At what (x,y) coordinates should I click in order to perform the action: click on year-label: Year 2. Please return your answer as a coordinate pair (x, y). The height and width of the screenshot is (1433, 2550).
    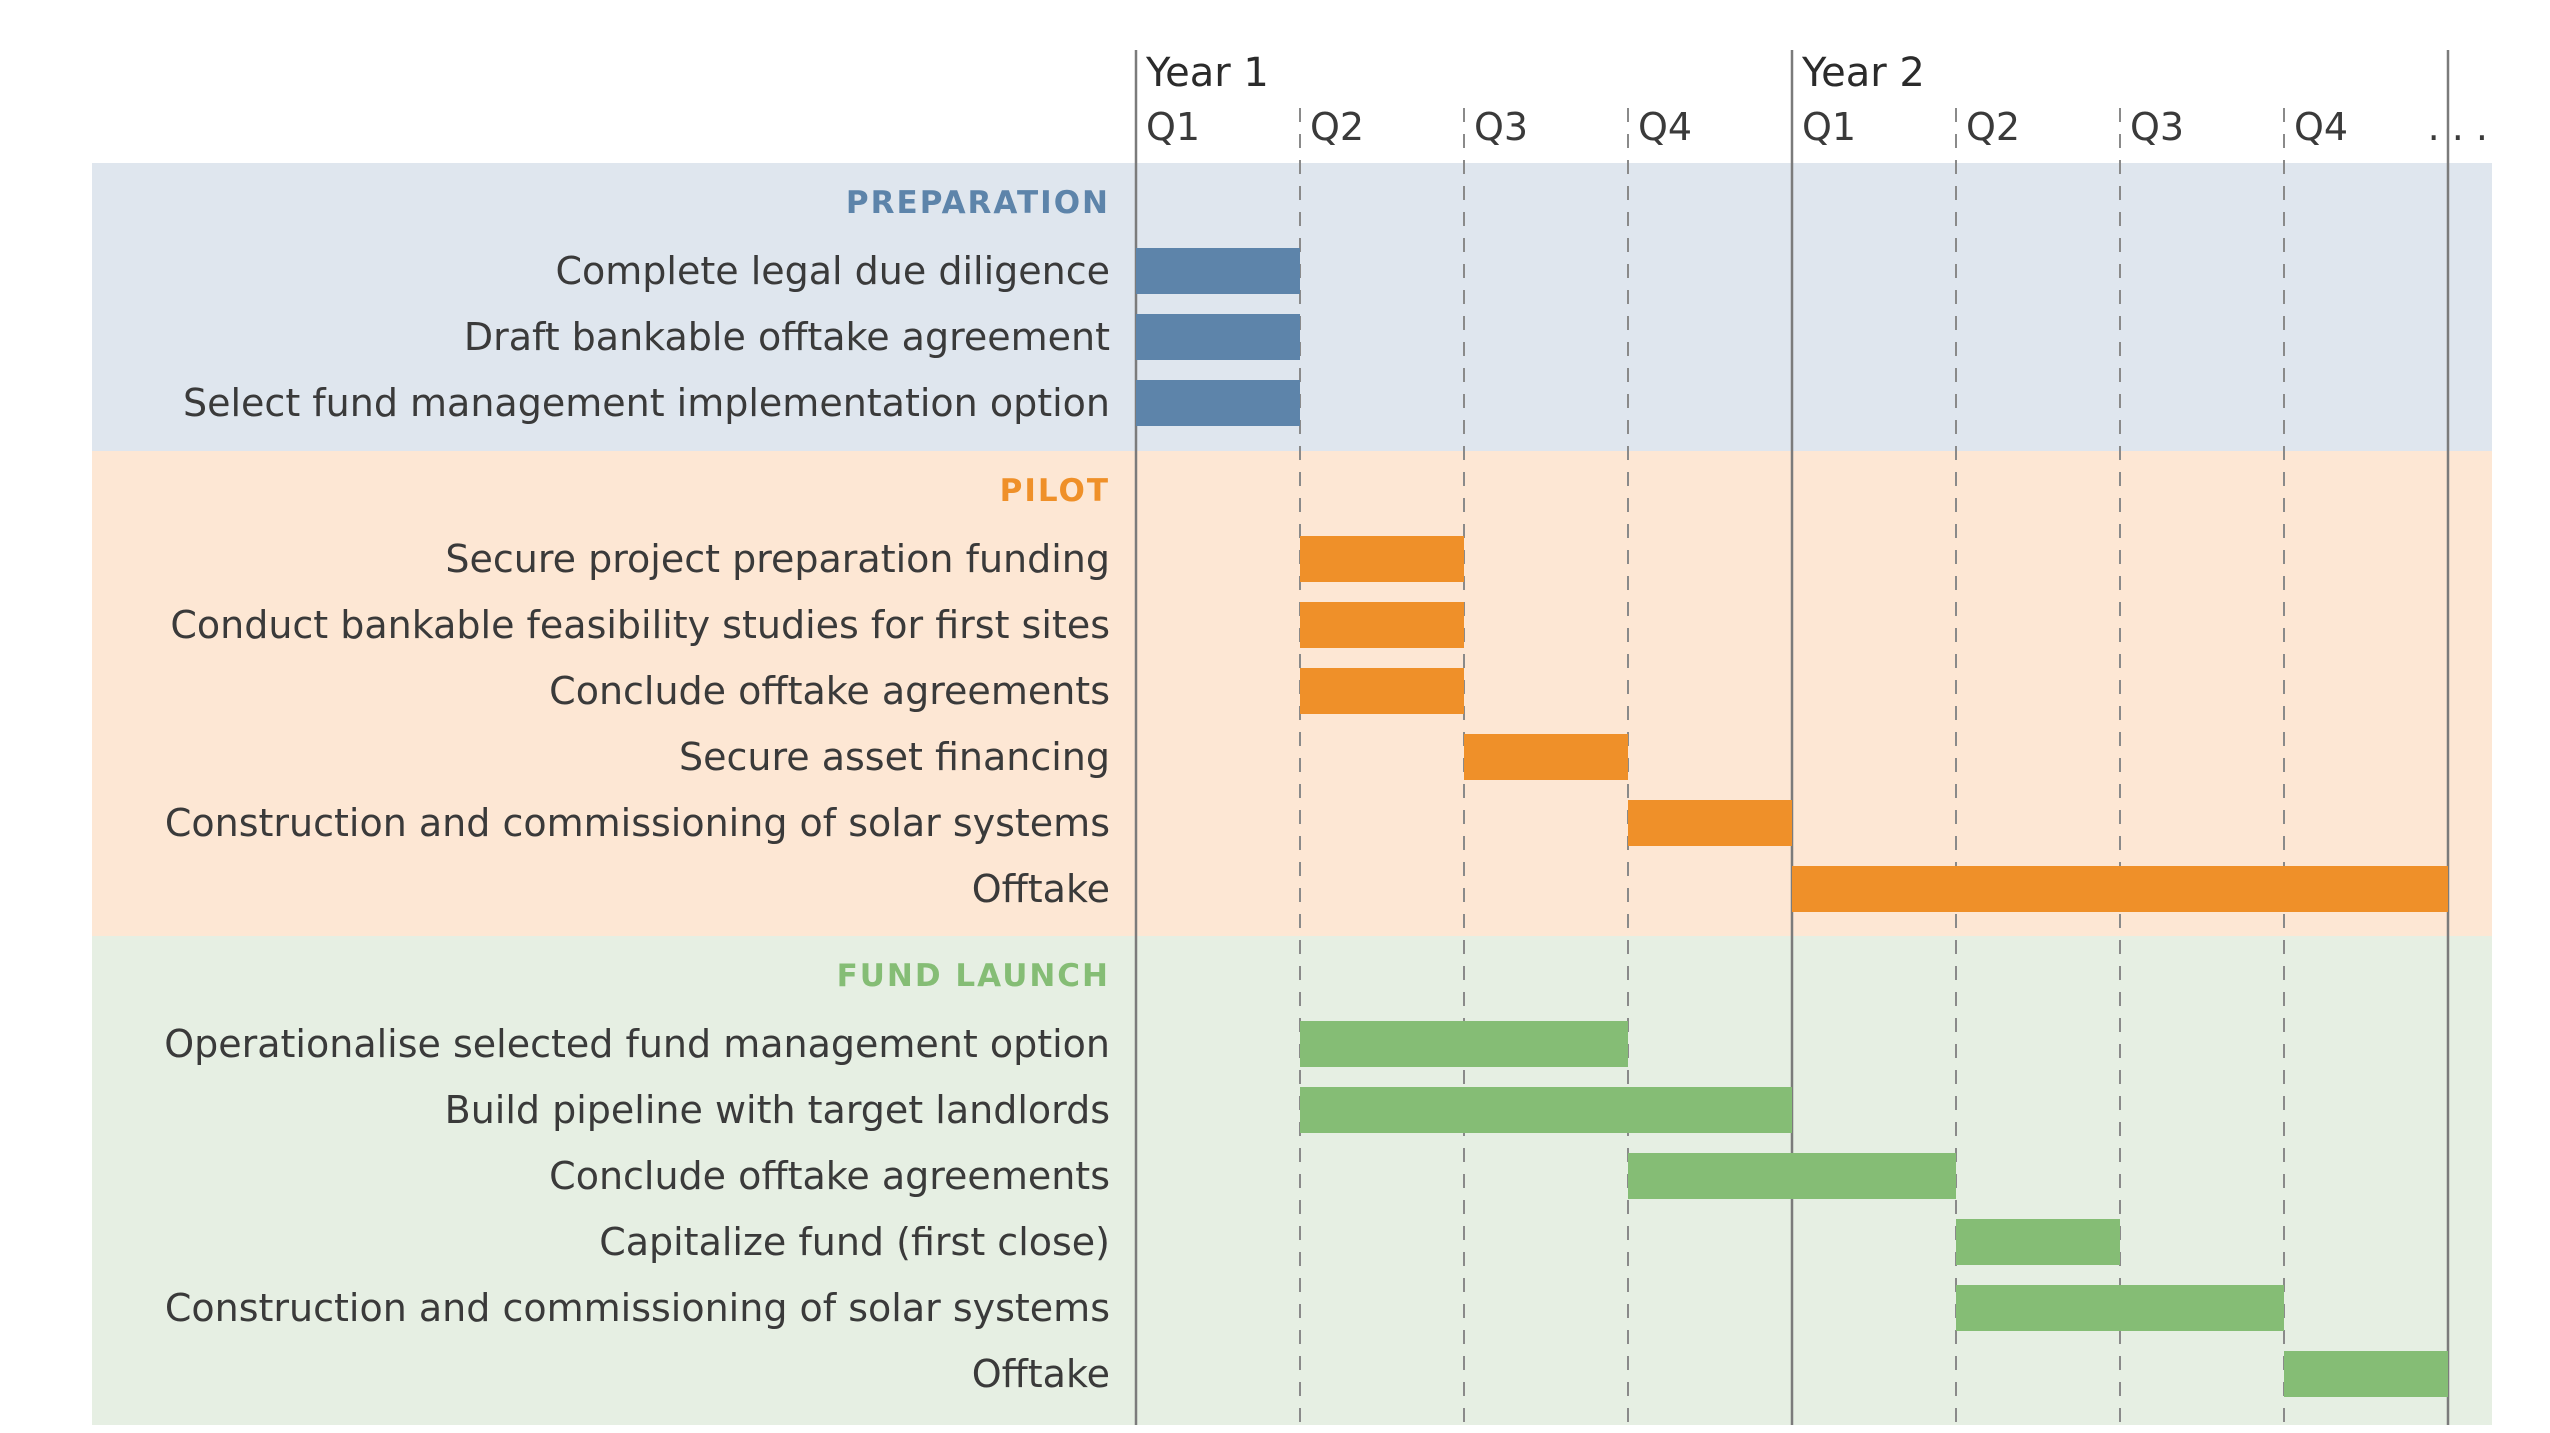
    Looking at the image, I should click on (1863, 73).